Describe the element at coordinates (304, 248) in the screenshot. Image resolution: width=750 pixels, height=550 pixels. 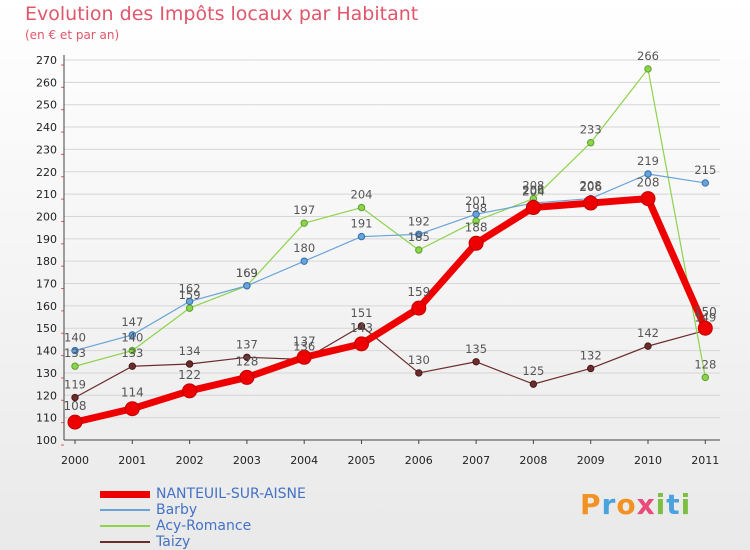
I see `data-label-barby: 180` at that location.